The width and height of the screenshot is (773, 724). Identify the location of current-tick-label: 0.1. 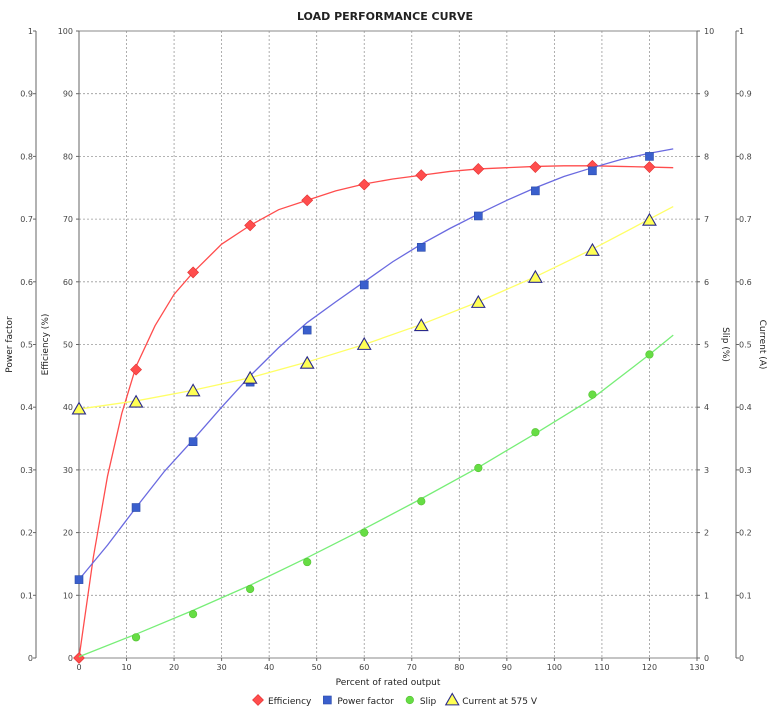
(745, 595).